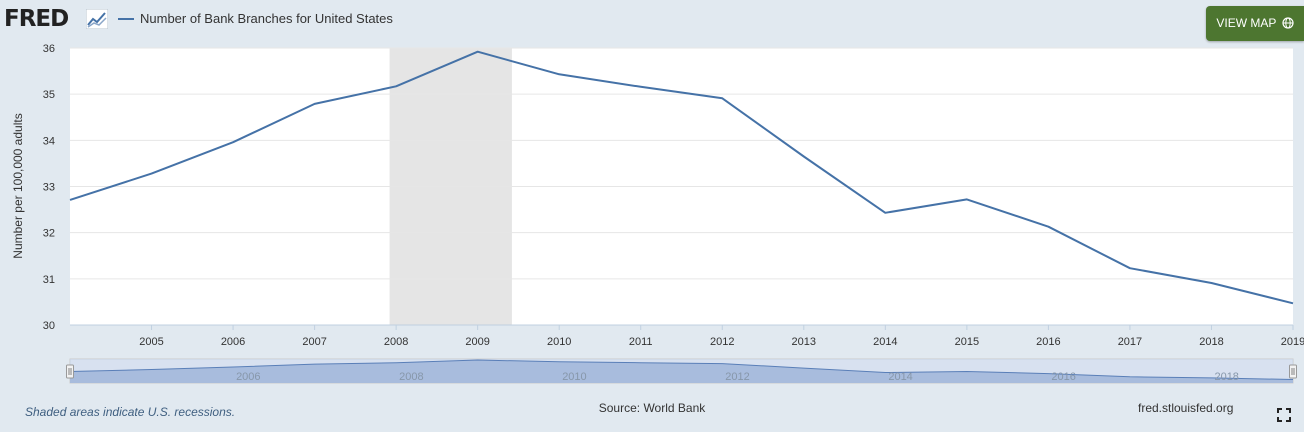 This screenshot has height=432, width=1304. What do you see at coordinates (1293, 371) in the screenshot?
I see `navigator-handle-right` at bounding box center [1293, 371].